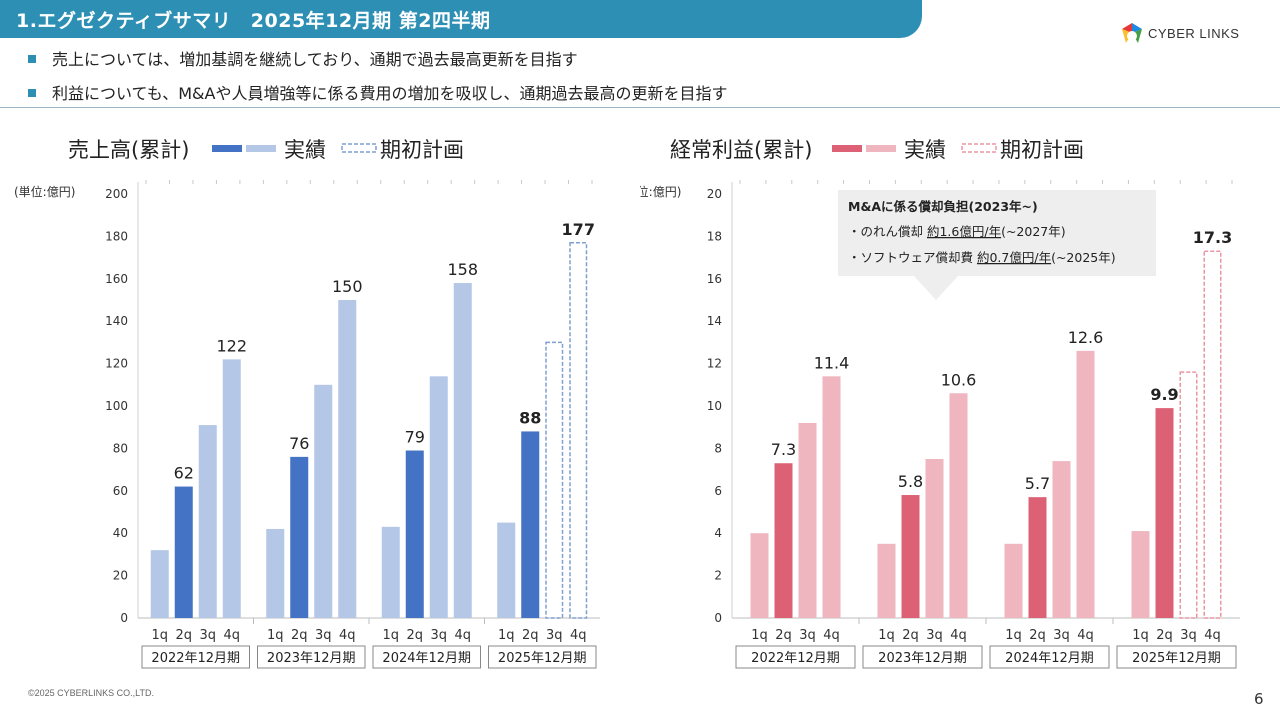 Image resolution: width=1280 pixels, height=719 pixels. I want to click on bullet-square-icon, so click(32, 92).